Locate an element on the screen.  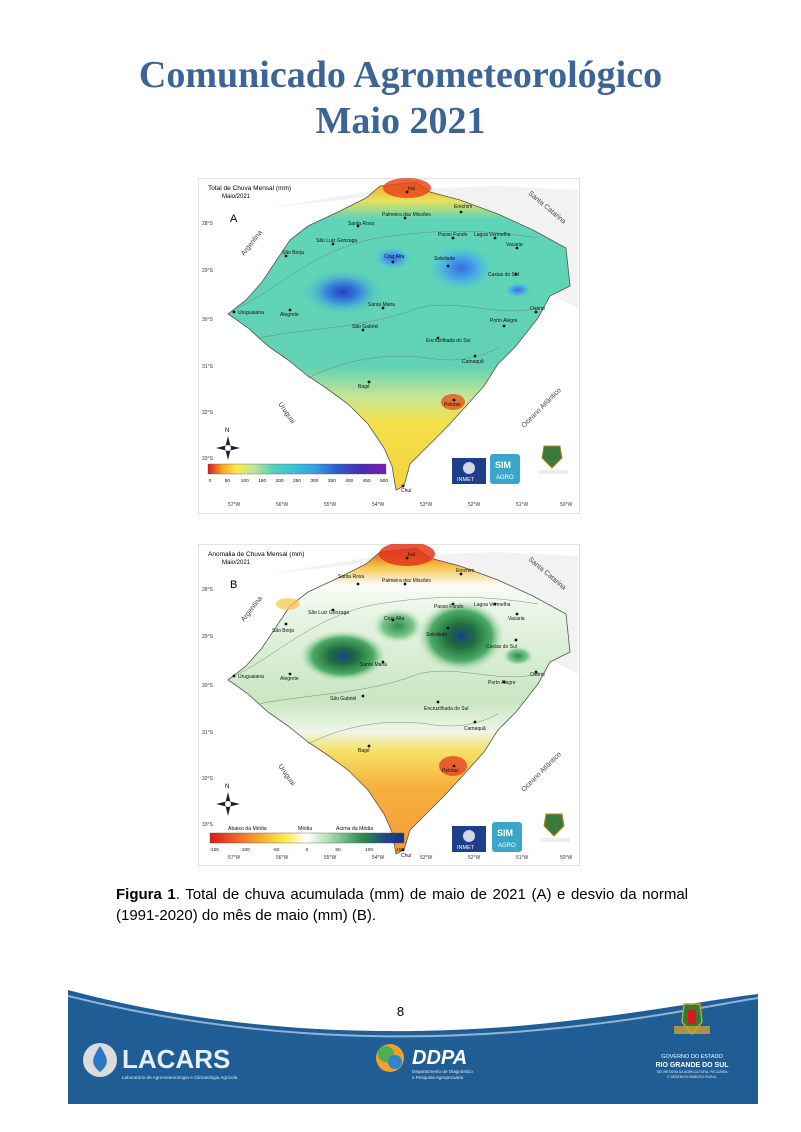
colorbar-b-tick-label: 0 is located at coordinates (307, 850).